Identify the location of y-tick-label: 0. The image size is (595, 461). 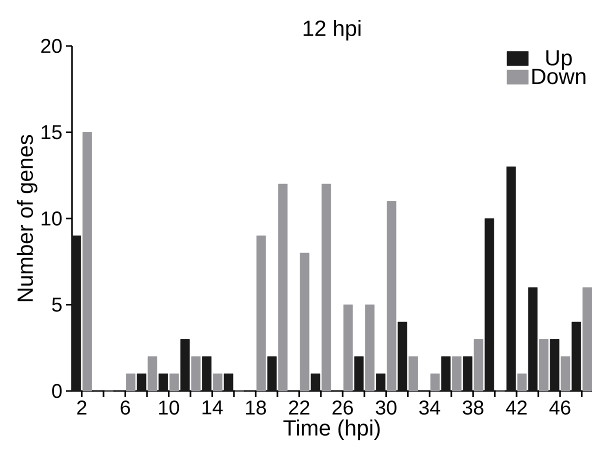
(57, 391).